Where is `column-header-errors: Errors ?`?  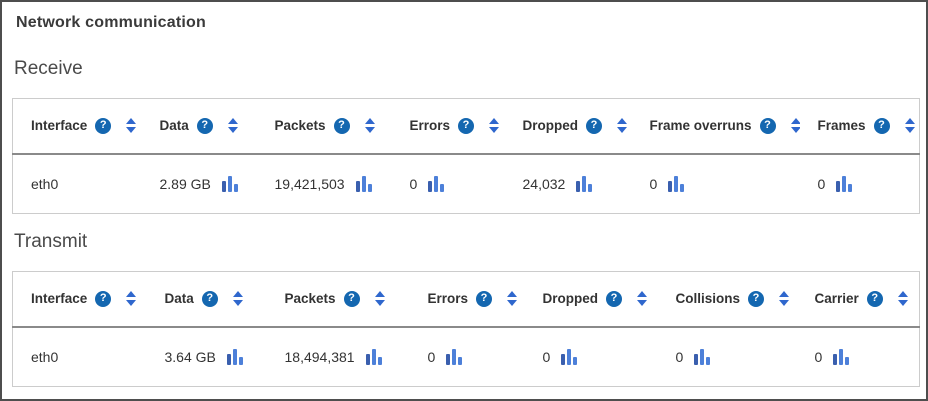 column-header-errors: Errors ? is located at coordinates (467, 299).